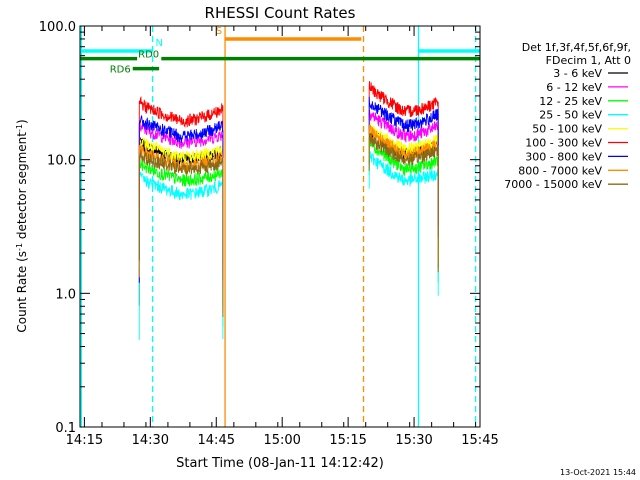  Describe the element at coordinates (181, 199) in the screenshot. I see `series-6-seg1-line` at that location.